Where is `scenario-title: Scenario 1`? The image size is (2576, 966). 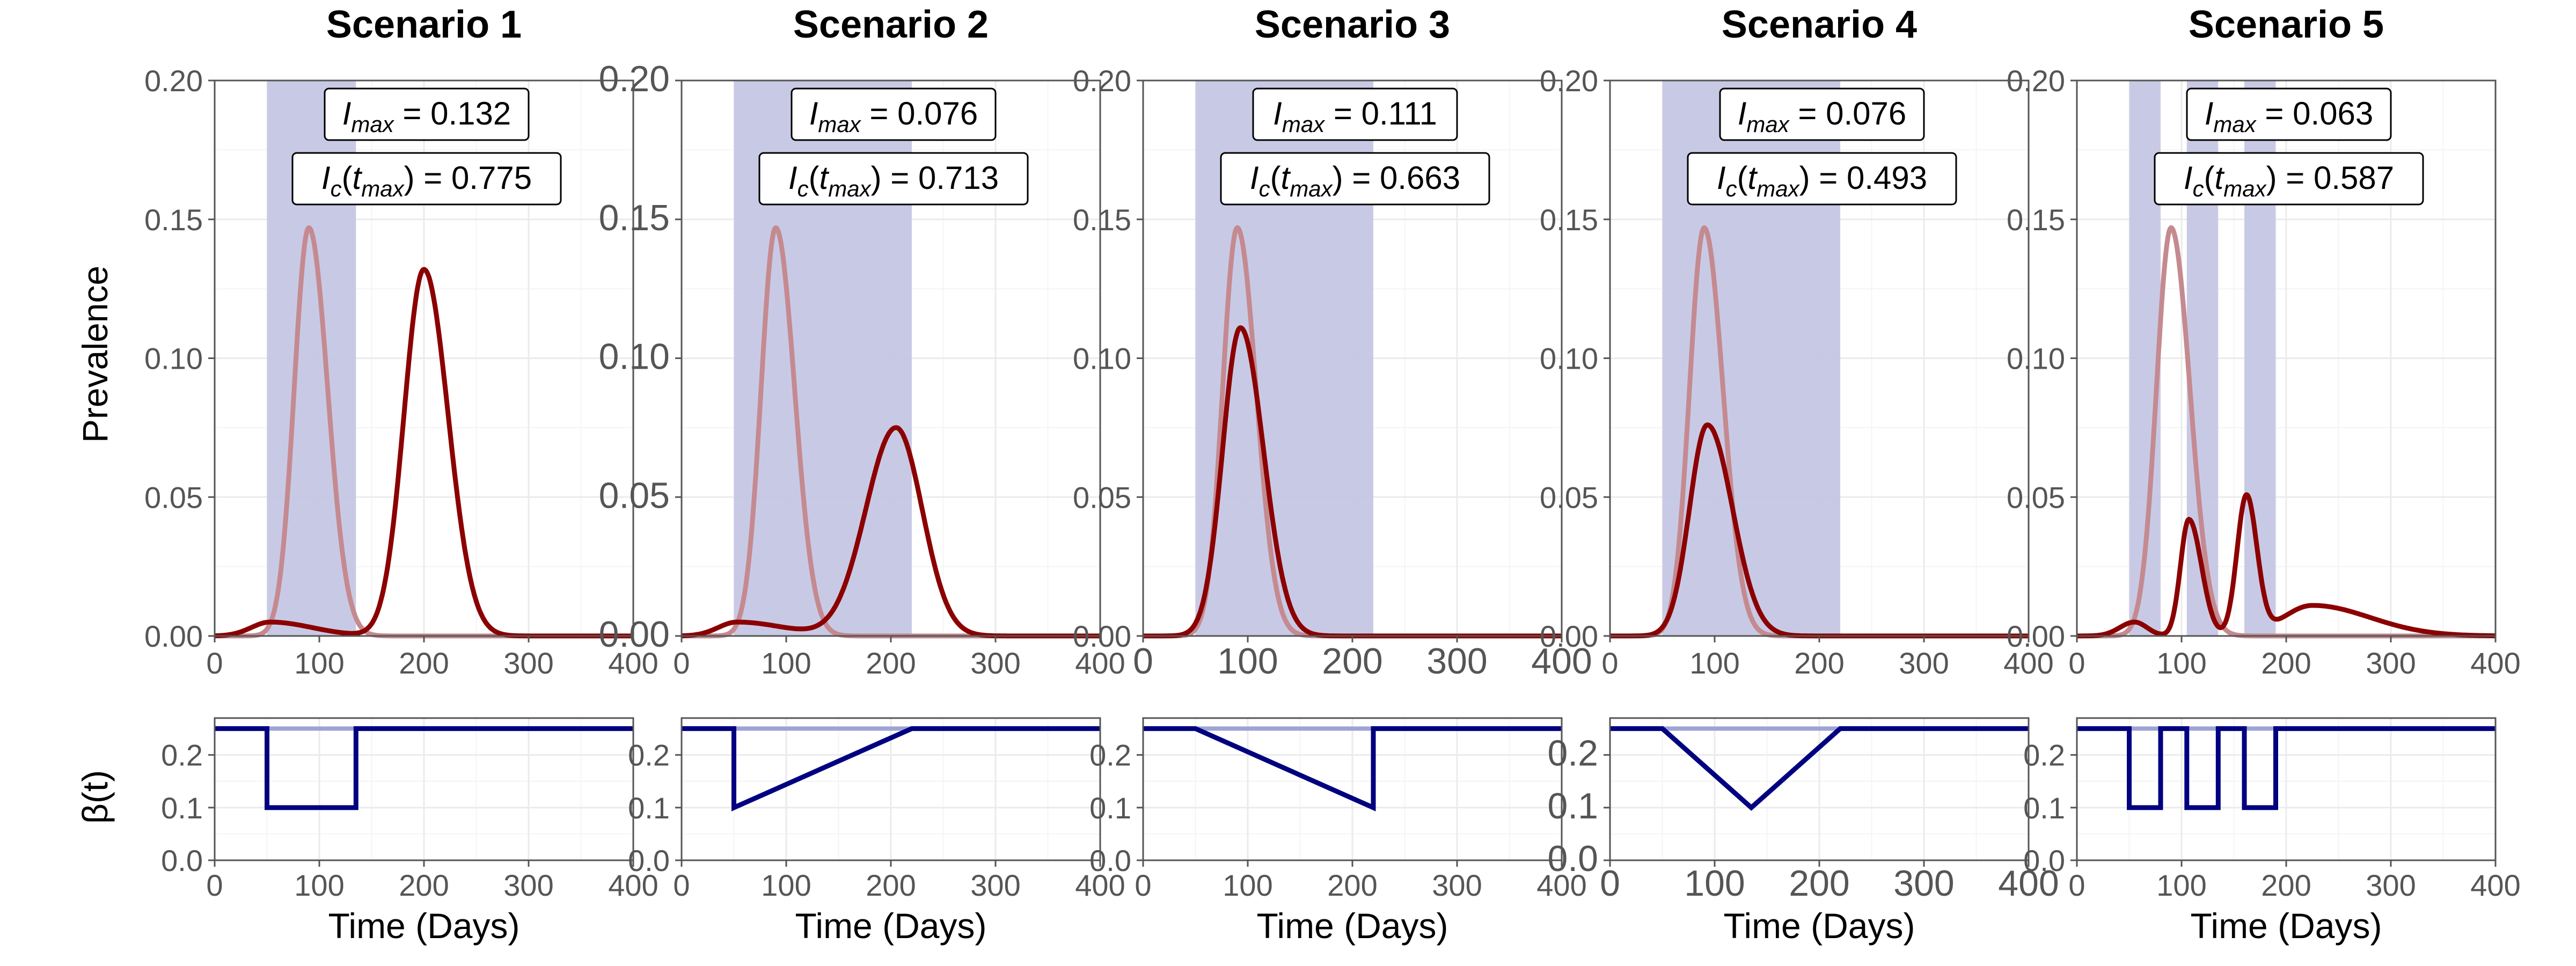
scenario-title: Scenario 1 is located at coordinates (424, 24).